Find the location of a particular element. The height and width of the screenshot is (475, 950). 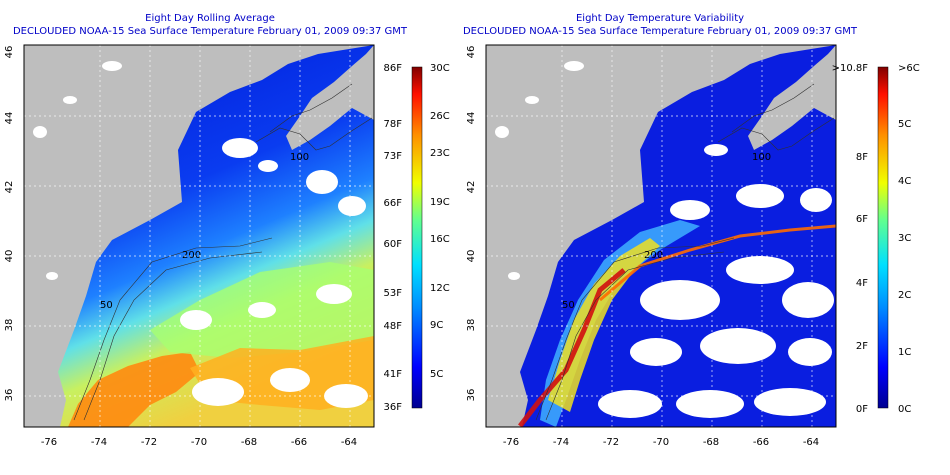

colorbar-label-c: 12C is located at coordinates (440, 288).